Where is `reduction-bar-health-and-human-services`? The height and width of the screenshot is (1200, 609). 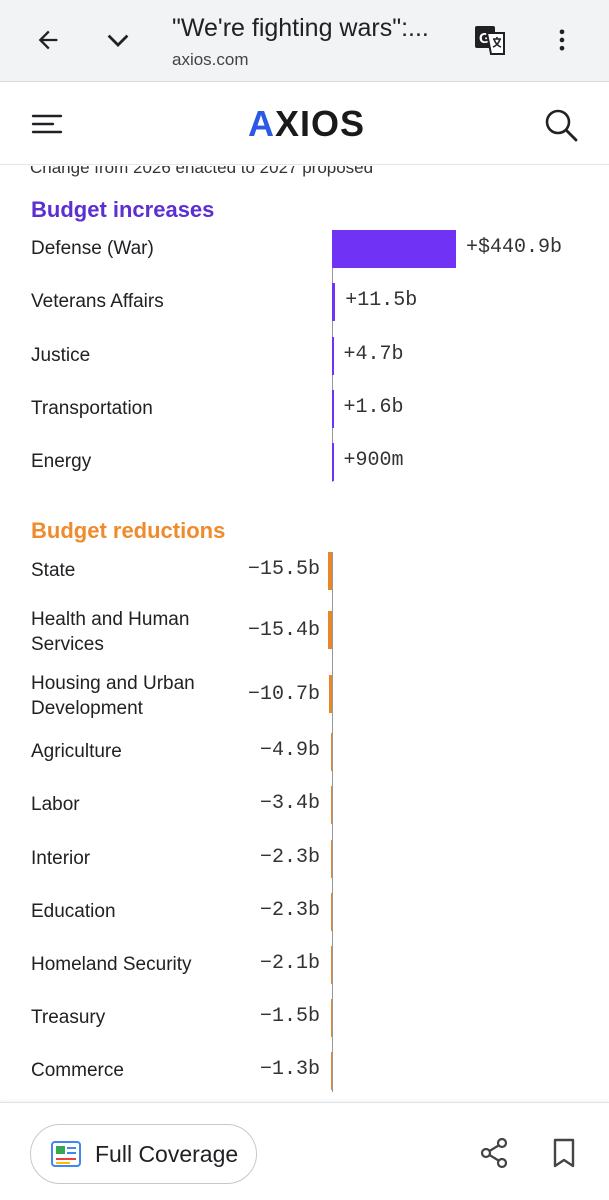 reduction-bar-health-and-human-services is located at coordinates (330, 630).